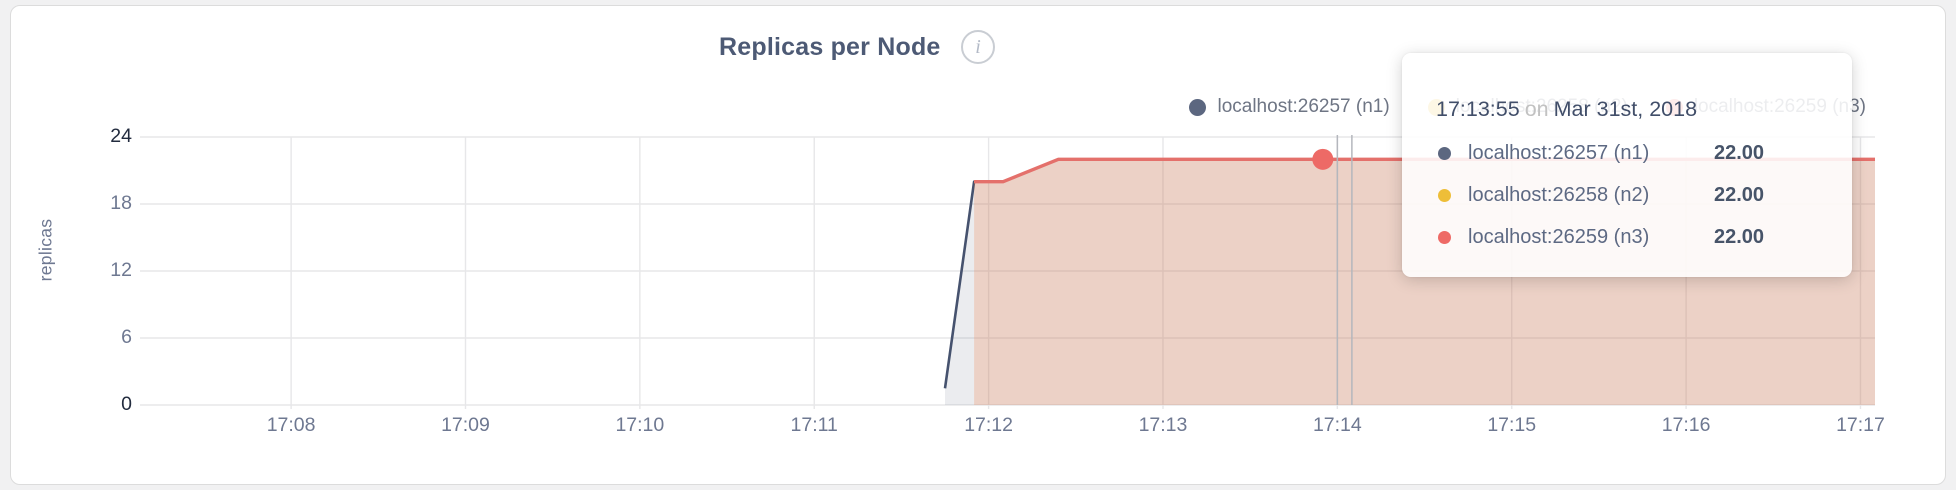 This screenshot has height=490, width=1956. I want to click on x-tick-17:10: 17:10, so click(640, 425).